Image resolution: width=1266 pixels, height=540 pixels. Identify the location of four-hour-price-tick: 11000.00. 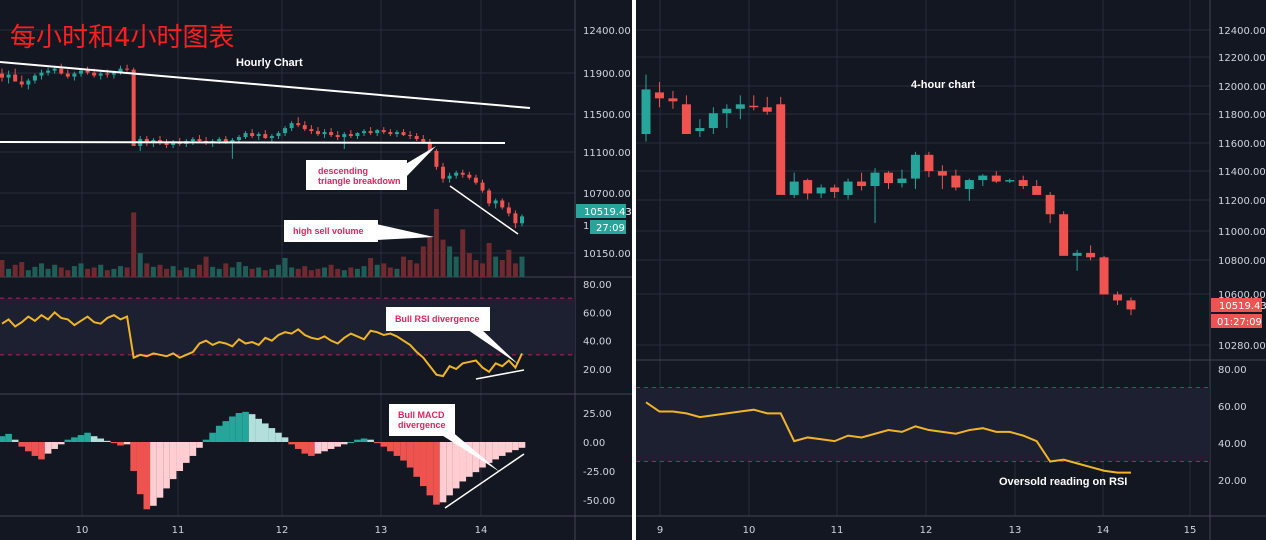
(1242, 232).